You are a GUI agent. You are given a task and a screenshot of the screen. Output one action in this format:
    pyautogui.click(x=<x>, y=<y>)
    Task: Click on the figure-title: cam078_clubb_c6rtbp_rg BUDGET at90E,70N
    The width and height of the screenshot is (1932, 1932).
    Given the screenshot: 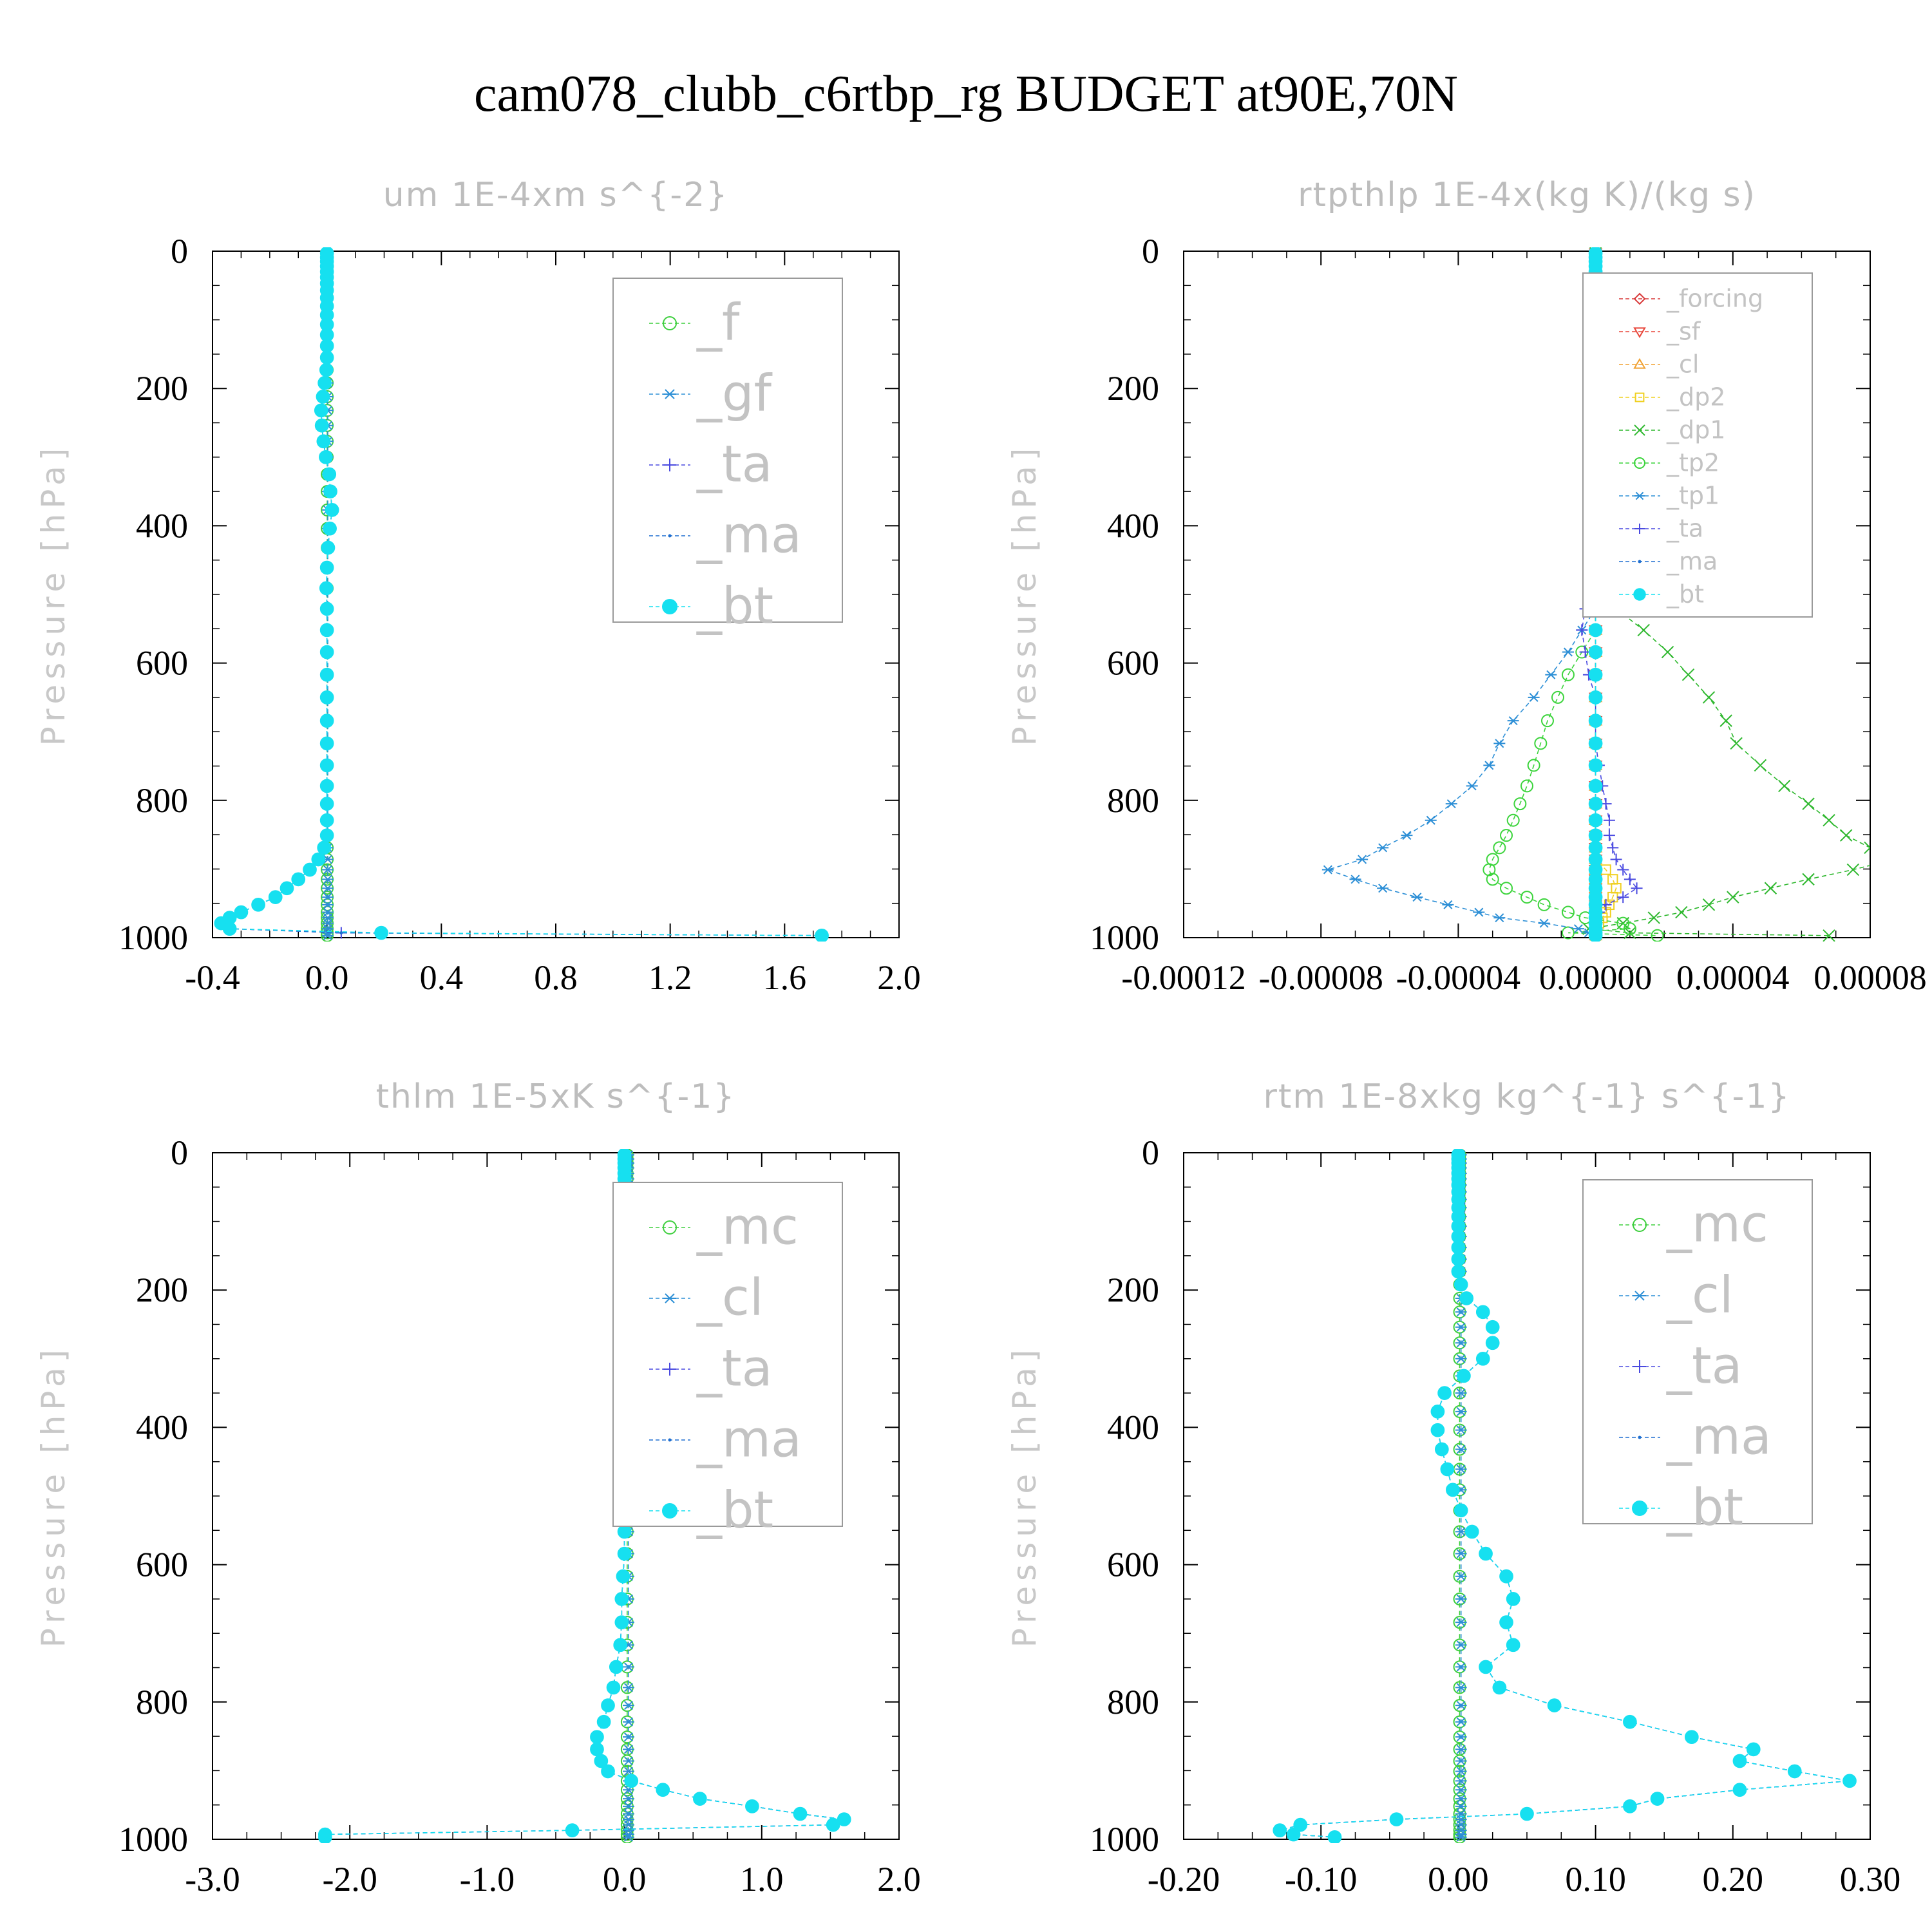 What is the action you would take?
    pyautogui.click(x=966, y=94)
    